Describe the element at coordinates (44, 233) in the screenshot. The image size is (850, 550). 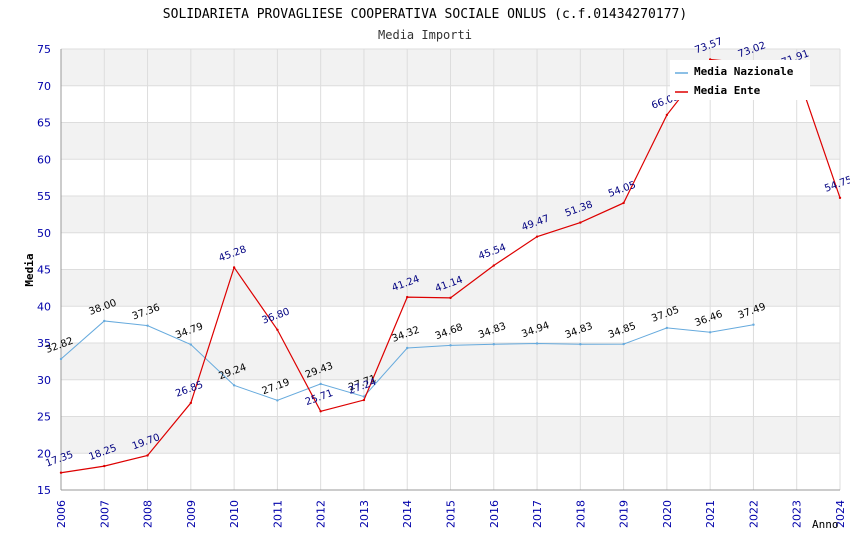
I see `y-tick-label: 50` at that location.